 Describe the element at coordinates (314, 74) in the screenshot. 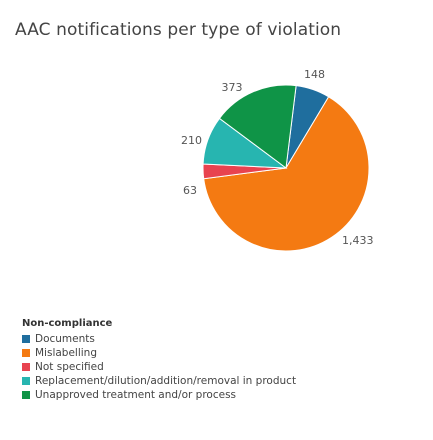

I see `slice-value-label: 148` at that location.